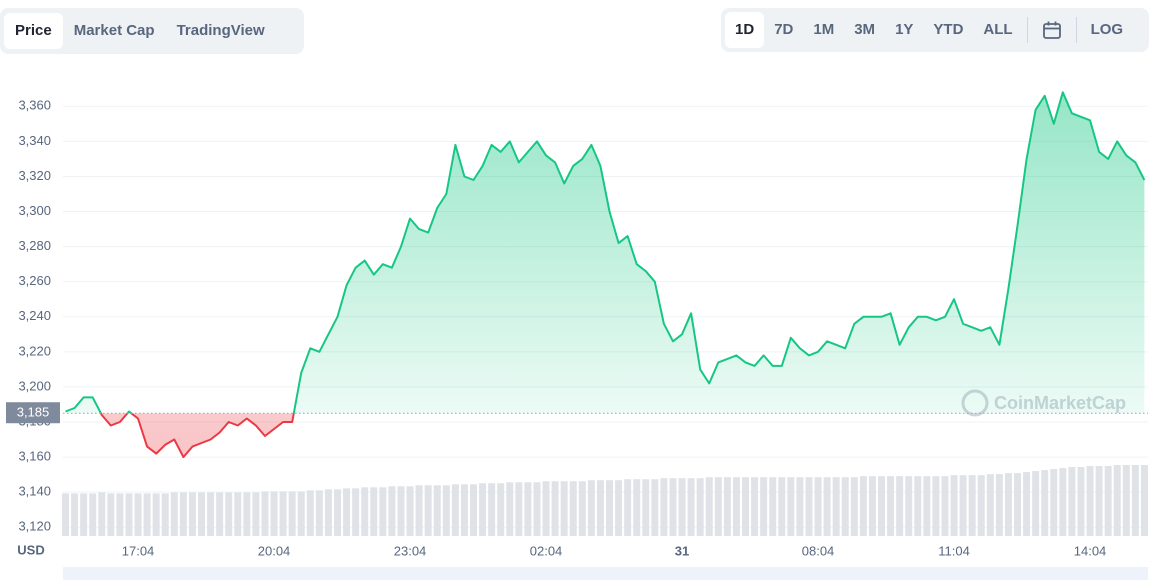  What do you see at coordinates (34, 105) in the screenshot?
I see `y-tick-label: 3,360` at bounding box center [34, 105].